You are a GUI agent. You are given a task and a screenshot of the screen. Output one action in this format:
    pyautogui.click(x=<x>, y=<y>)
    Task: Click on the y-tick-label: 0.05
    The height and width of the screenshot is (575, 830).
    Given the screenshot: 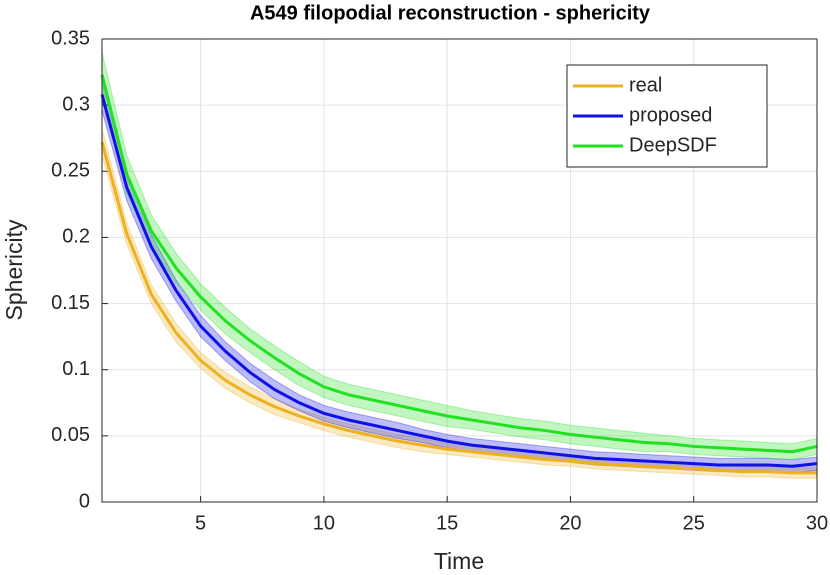 What is the action you would take?
    pyautogui.click(x=70, y=435)
    